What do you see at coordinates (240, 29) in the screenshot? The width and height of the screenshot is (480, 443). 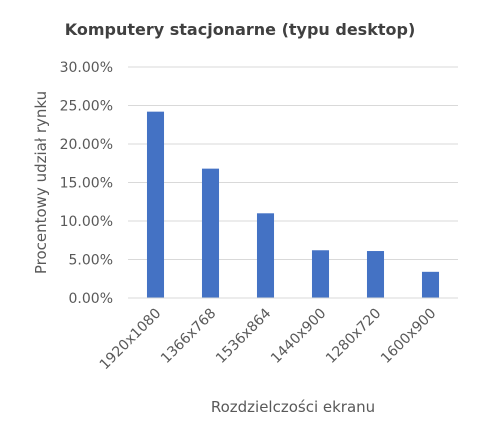 I see `chart-title: Komputery stacjonarne (typu desktop)` at bounding box center [240, 29].